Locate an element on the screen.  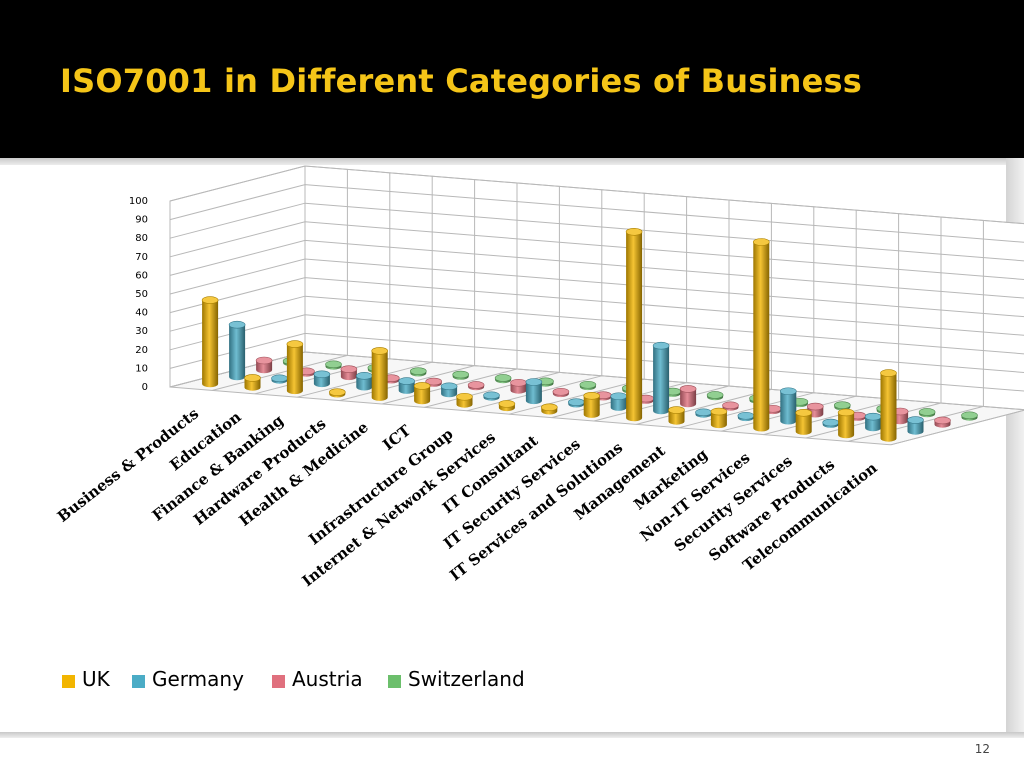
frame-top-border is located at coordinates (503, 161).